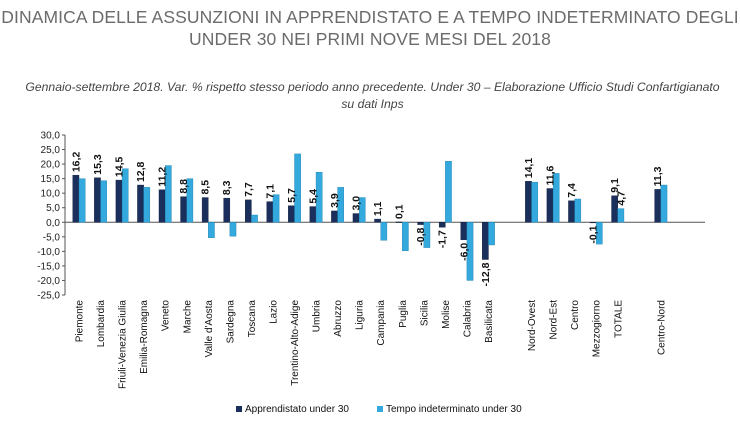 The height and width of the screenshot is (437, 740). Describe the element at coordinates (489, 321) in the screenshot. I see `x-category-label: Basilicata` at that location.